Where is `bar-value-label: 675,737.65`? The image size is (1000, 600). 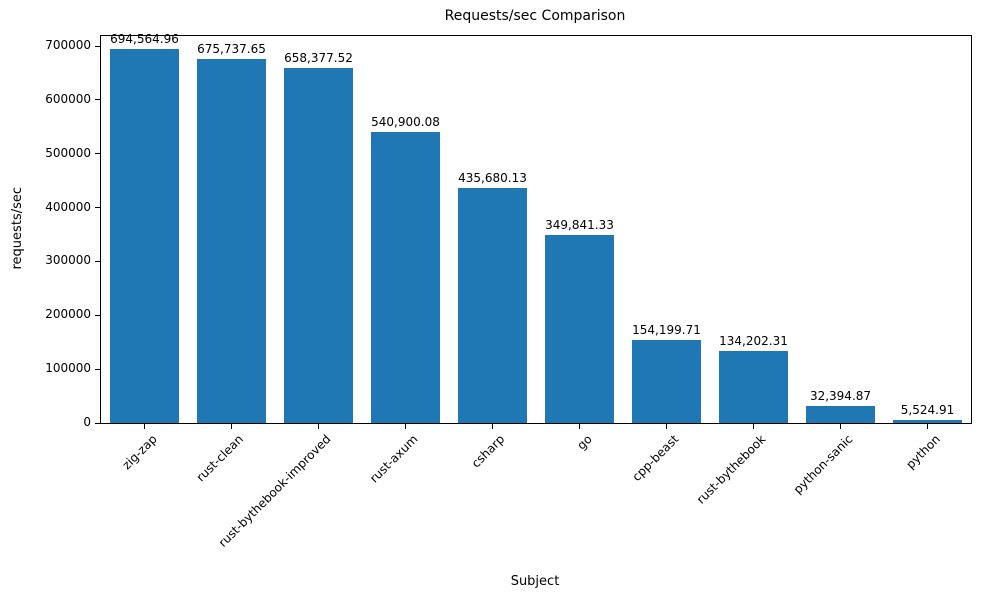
bar-value-label: 675,737.65 is located at coordinates (231, 49).